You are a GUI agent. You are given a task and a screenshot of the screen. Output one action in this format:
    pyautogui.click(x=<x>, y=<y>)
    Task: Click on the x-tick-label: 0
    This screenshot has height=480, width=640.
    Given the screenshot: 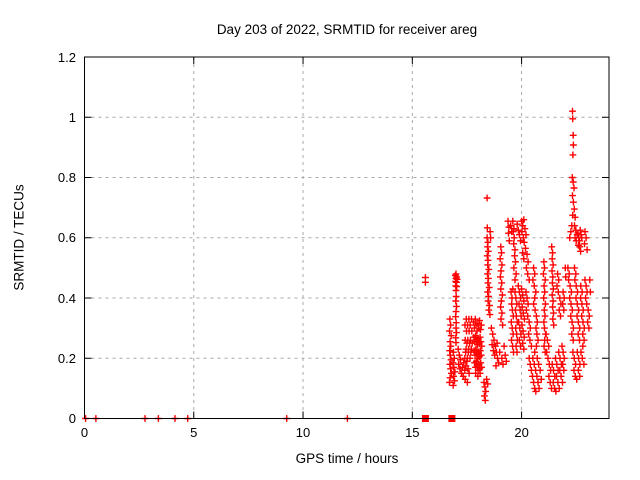 What is the action you would take?
    pyautogui.click(x=84, y=432)
    